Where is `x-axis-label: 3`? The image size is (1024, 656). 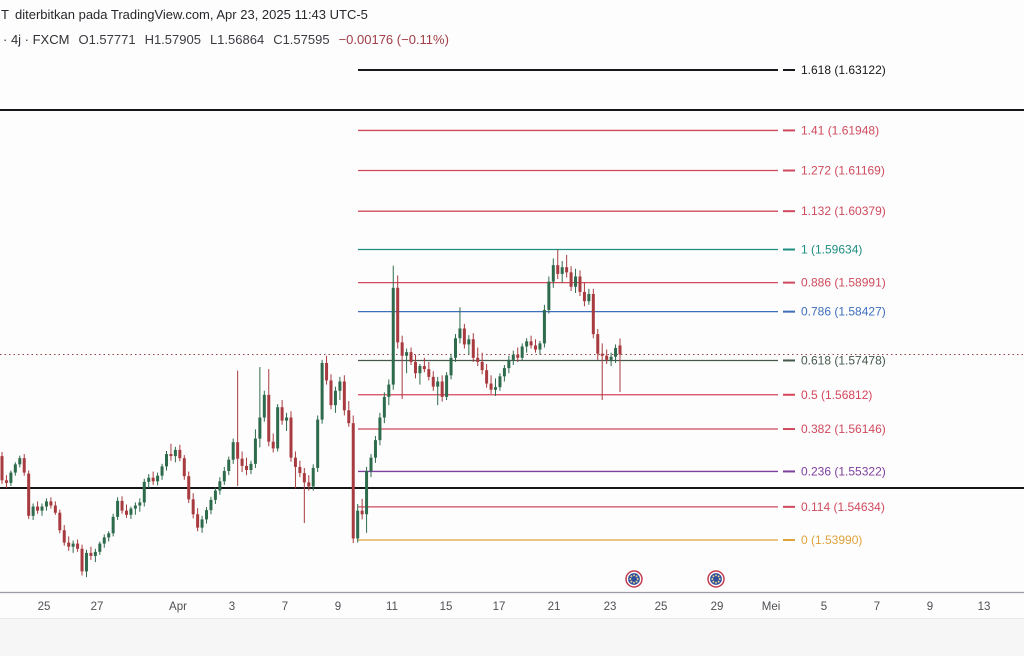
x-axis-label: 3 is located at coordinates (232, 607).